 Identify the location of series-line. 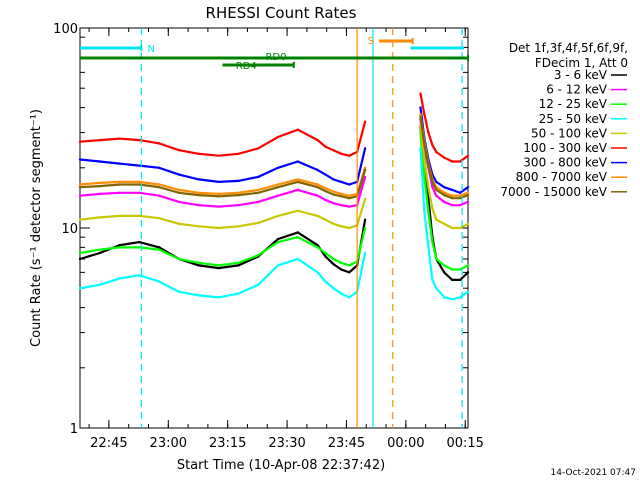
(274, 151).